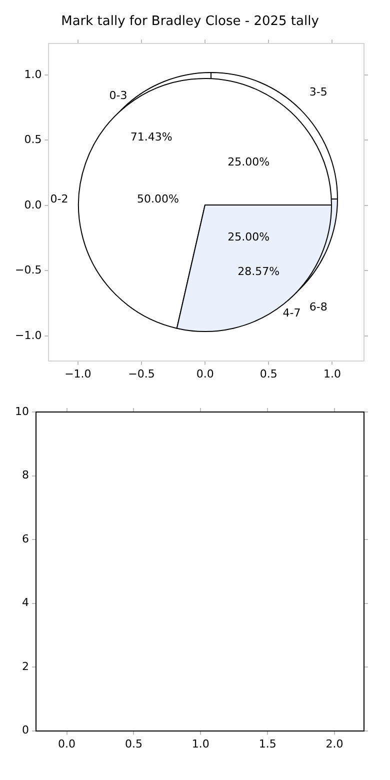  I want to click on slice-label: 0-2, so click(59, 199).